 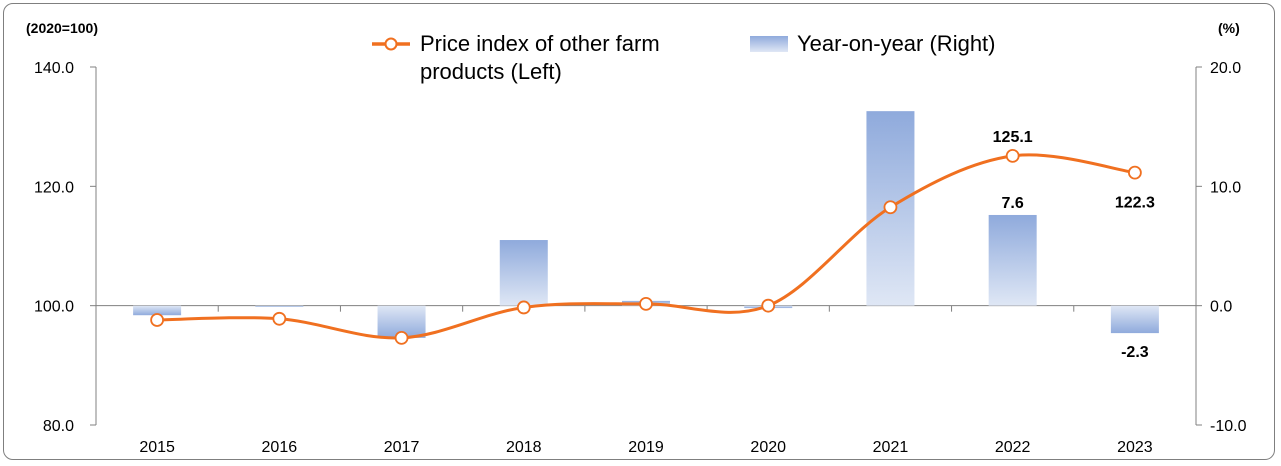 I want to click on legend-marker-swatch, so click(x=391, y=44).